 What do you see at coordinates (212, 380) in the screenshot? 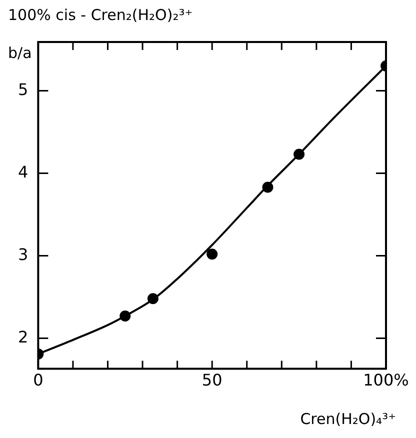
I see `x-tick-label: 50` at bounding box center [212, 380].